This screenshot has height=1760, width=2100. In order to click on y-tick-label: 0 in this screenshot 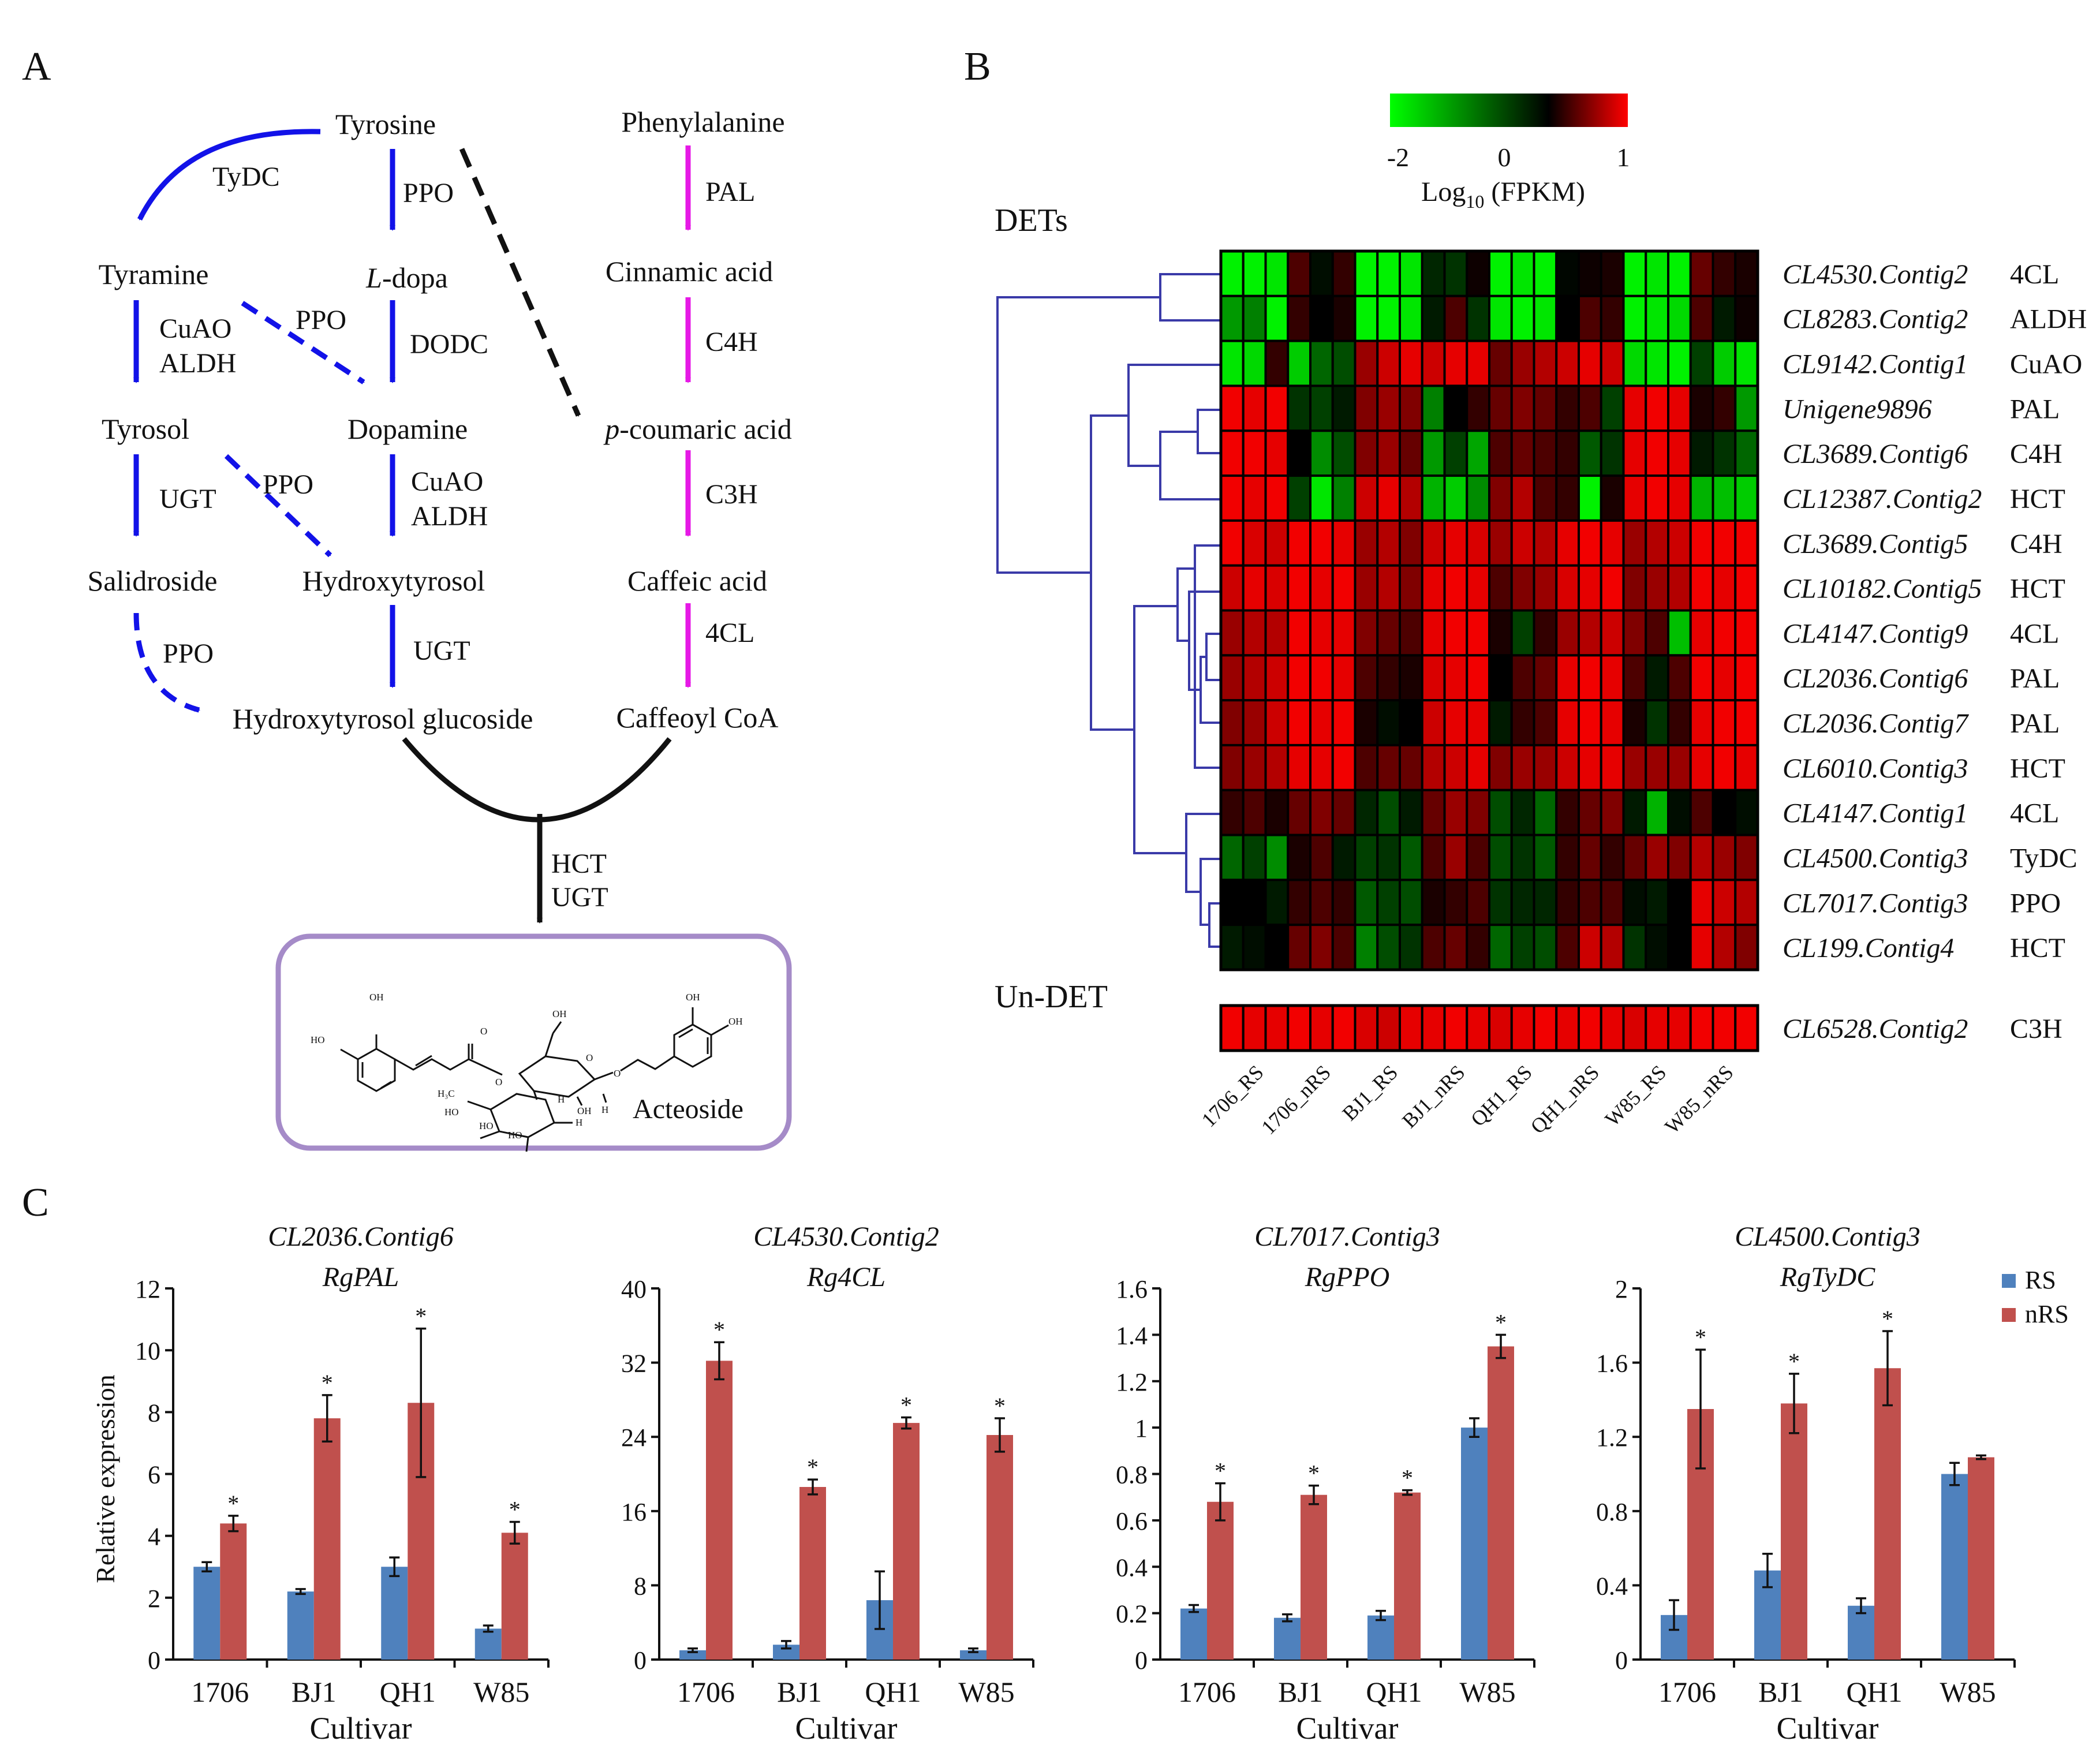, I will do `click(154, 1661)`.